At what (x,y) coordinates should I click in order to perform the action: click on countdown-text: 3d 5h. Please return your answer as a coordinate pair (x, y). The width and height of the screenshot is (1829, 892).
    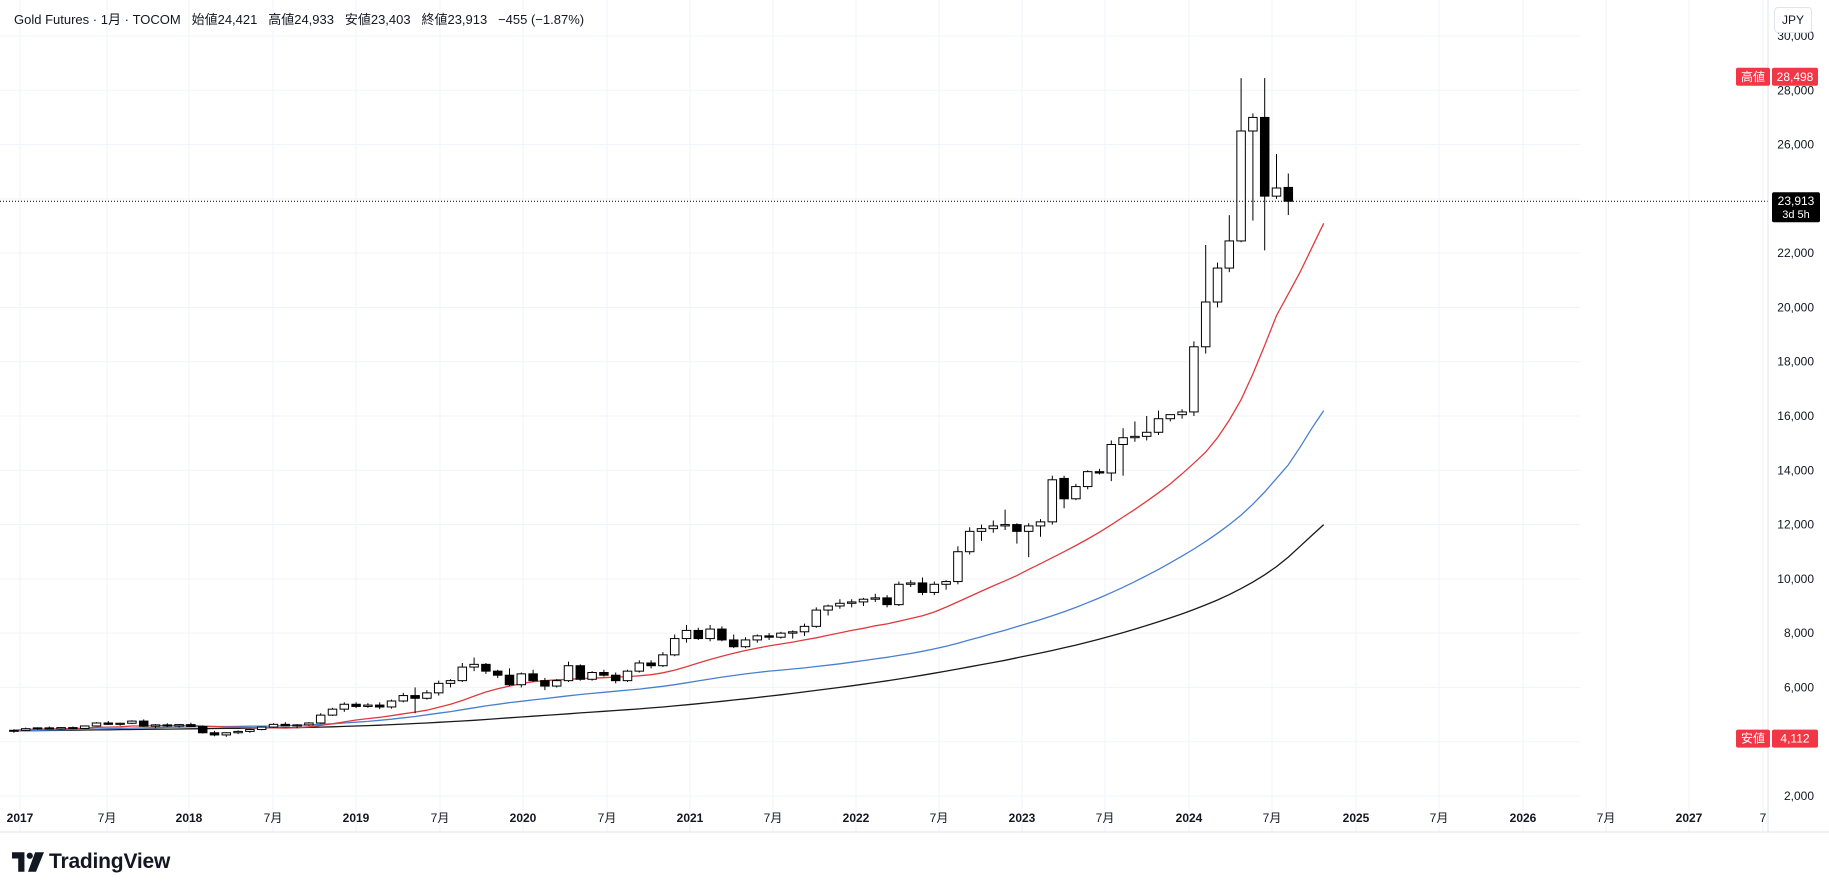
    Looking at the image, I should click on (1796, 215).